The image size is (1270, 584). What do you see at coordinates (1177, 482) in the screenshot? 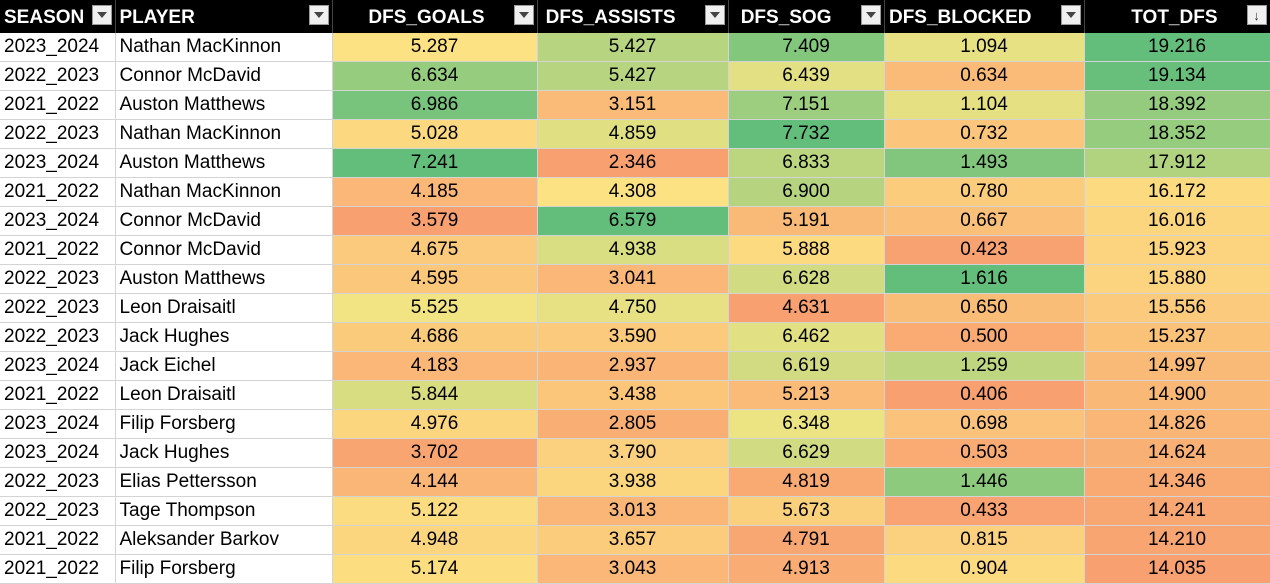
I see `cell-tot-dfs: 14.346` at bounding box center [1177, 482].